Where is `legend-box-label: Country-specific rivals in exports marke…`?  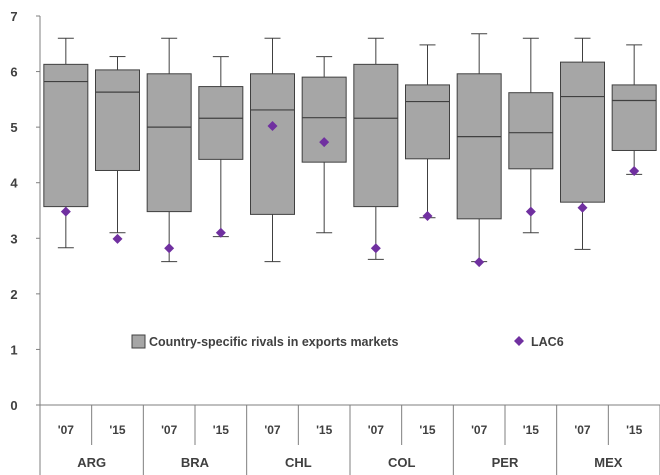
legend-box-label: Country-specific rivals in exports marke… is located at coordinates (273, 342).